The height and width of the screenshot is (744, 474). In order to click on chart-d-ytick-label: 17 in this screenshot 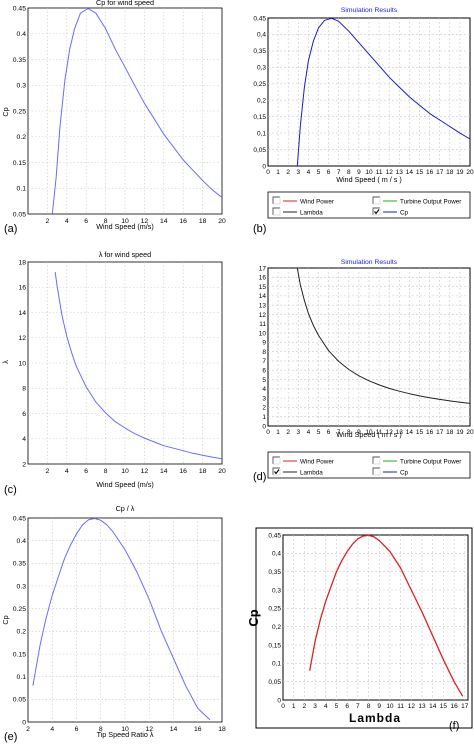, I will do `click(263, 268)`.